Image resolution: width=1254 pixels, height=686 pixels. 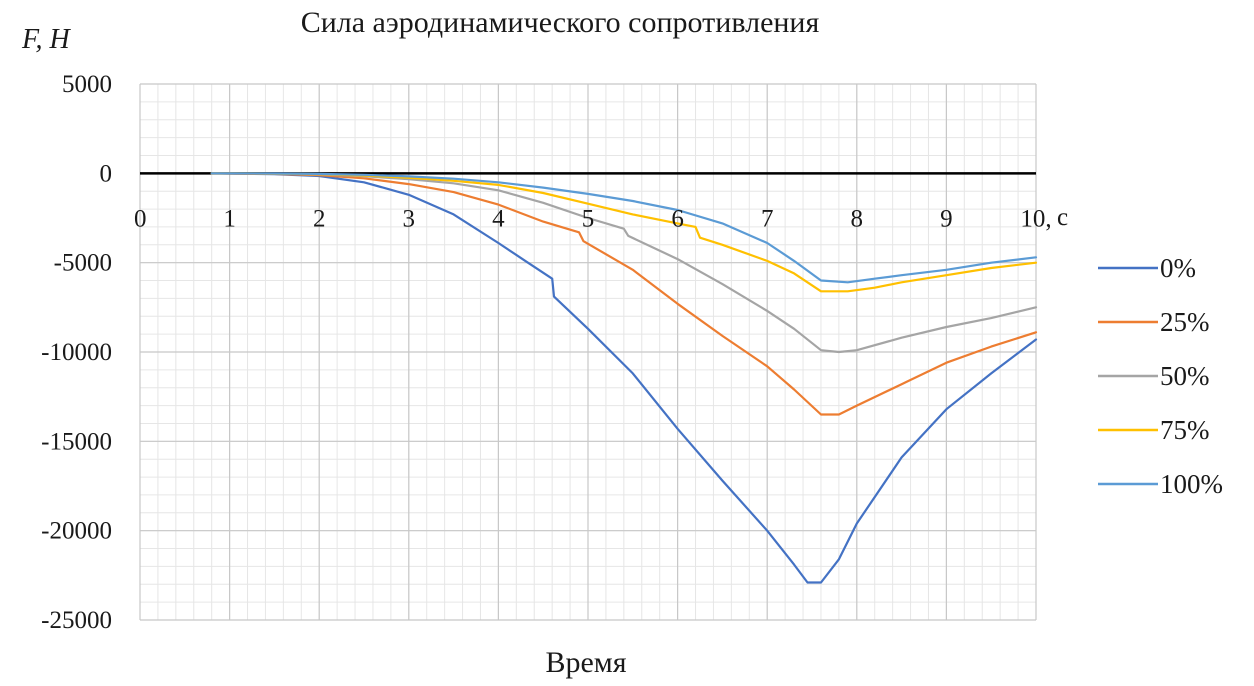 I want to click on legend-label: 50%, so click(x=1185, y=376).